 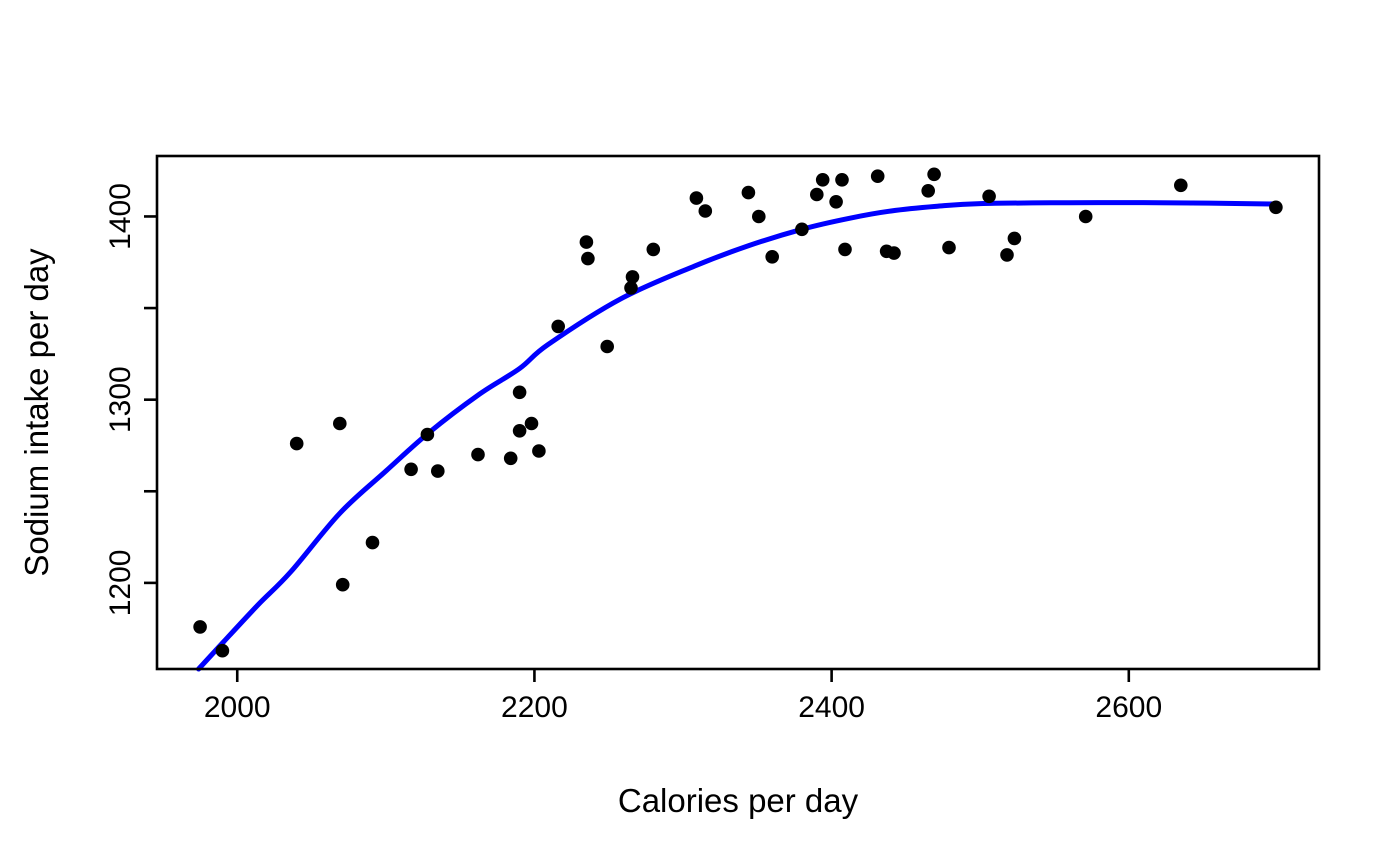 I want to click on x-tick-label: 2400, so click(x=831, y=707).